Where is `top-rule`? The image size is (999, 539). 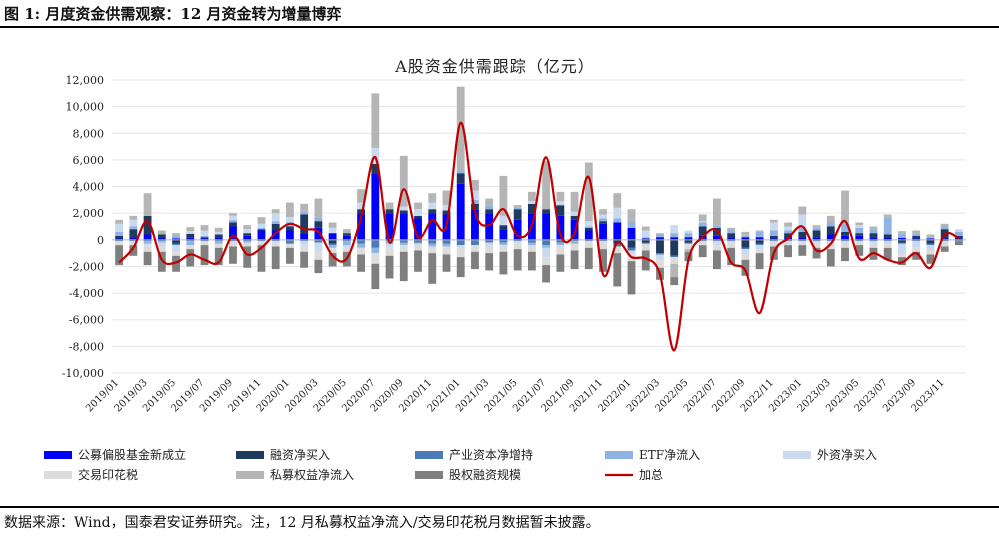 top-rule is located at coordinates (499, 27).